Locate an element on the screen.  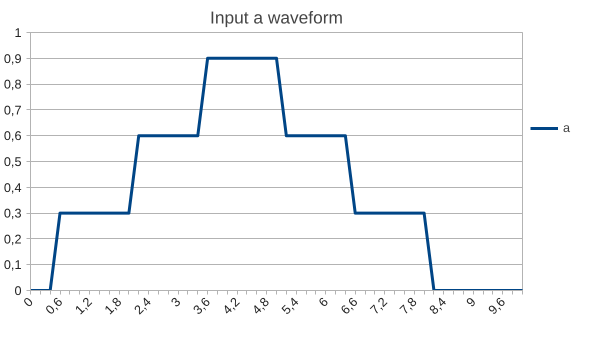
x-tick-label: 9,6 is located at coordinates (497, 306).